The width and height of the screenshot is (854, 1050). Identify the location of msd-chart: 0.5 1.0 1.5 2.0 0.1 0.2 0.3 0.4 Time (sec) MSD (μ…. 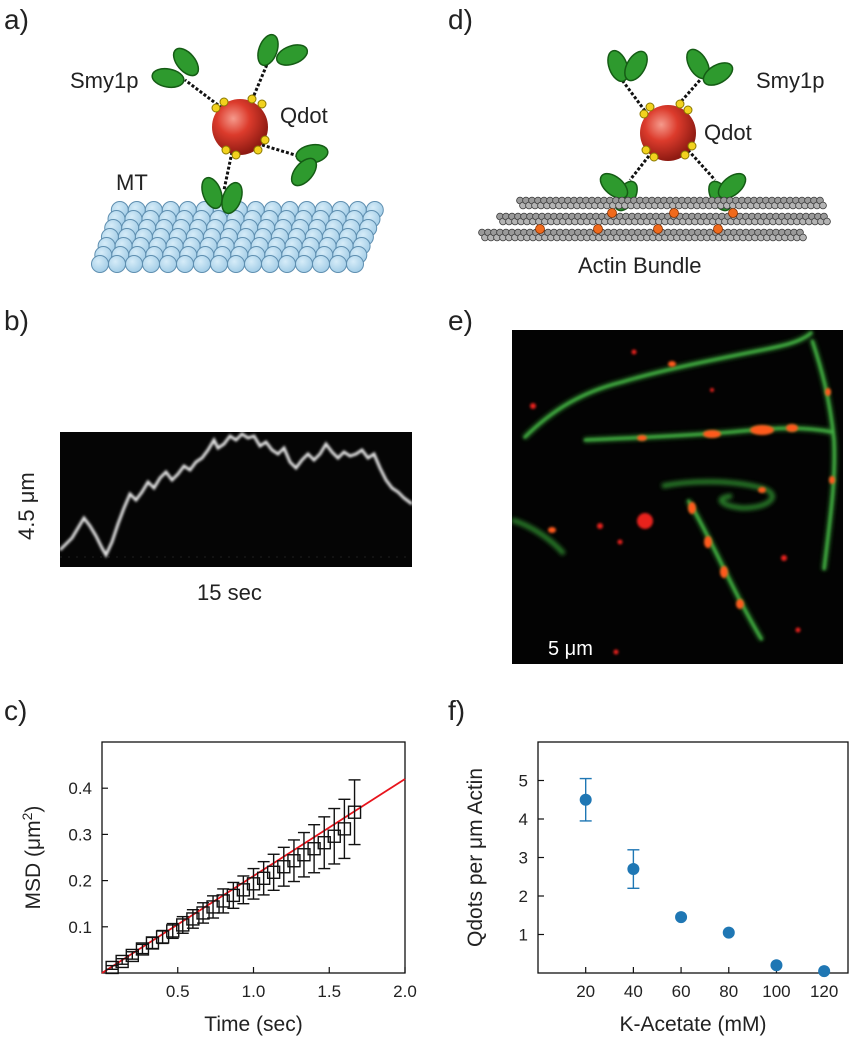
(218, 888).